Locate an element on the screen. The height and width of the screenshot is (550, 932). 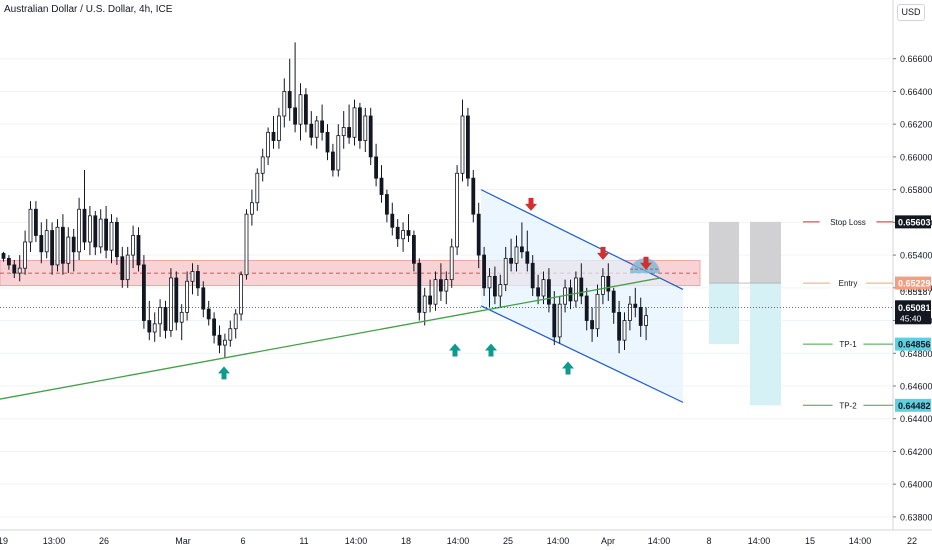
currency-button: USD is located at coordinates (911, 12).